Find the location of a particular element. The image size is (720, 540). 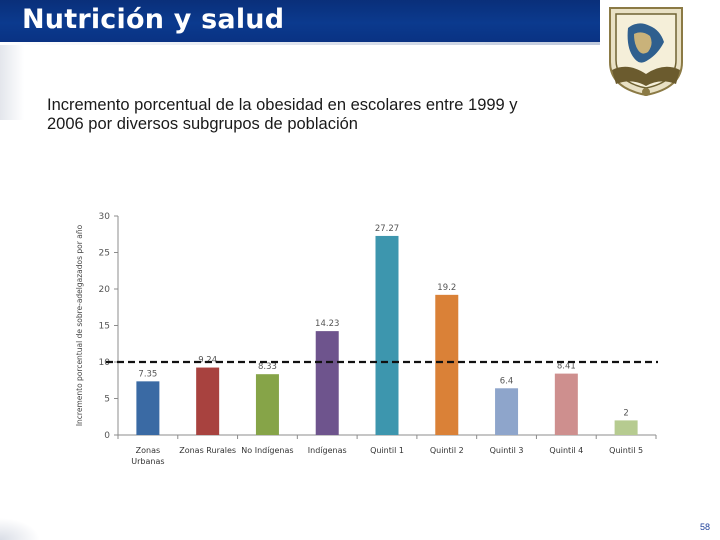

y-tick-label: 15 is located at coordinates (104, 327).